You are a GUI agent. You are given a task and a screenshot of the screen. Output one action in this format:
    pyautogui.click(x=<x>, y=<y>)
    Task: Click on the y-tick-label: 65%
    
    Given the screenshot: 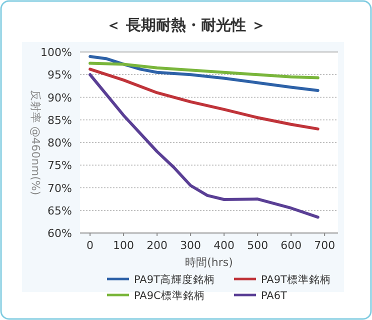 What is the action you would take?
    pyautogui.click(x=60, y=211)
    